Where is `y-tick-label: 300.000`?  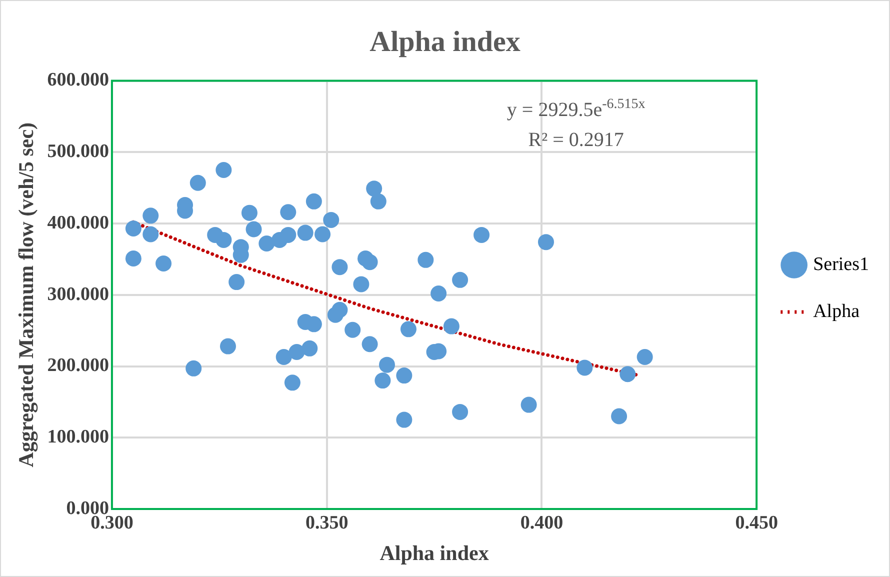 y-tick-label: 300.000 is located at coordinates (78, 294).